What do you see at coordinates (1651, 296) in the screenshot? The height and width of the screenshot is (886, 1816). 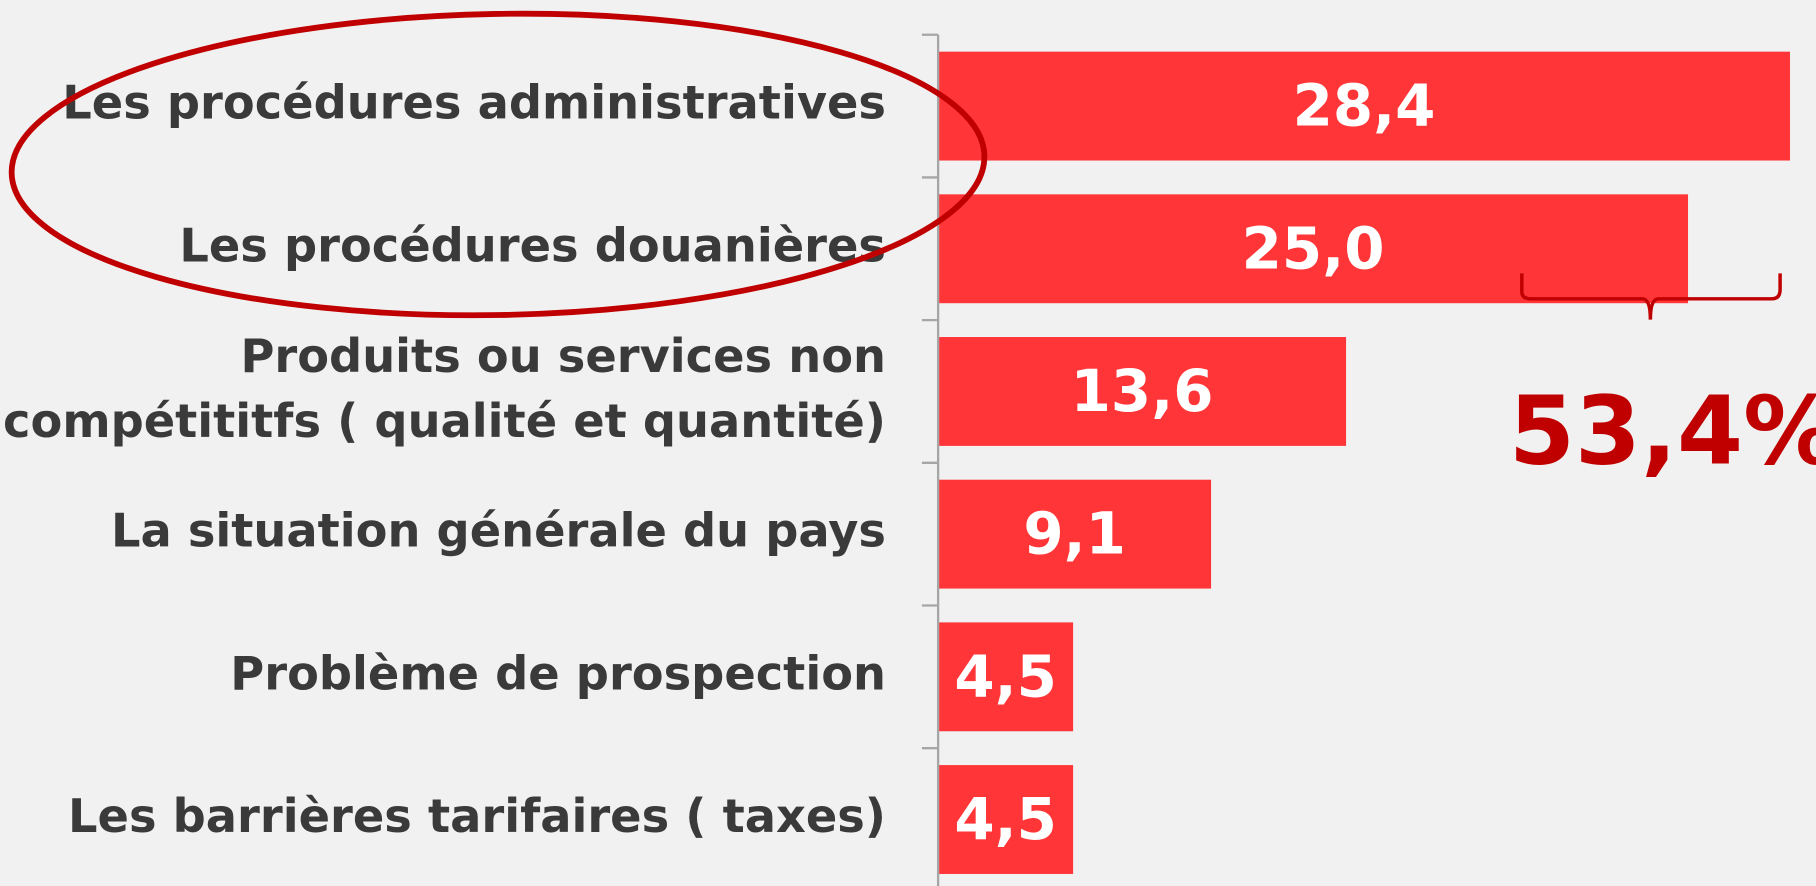 I see `brace` at bounding box center [1651, 296].